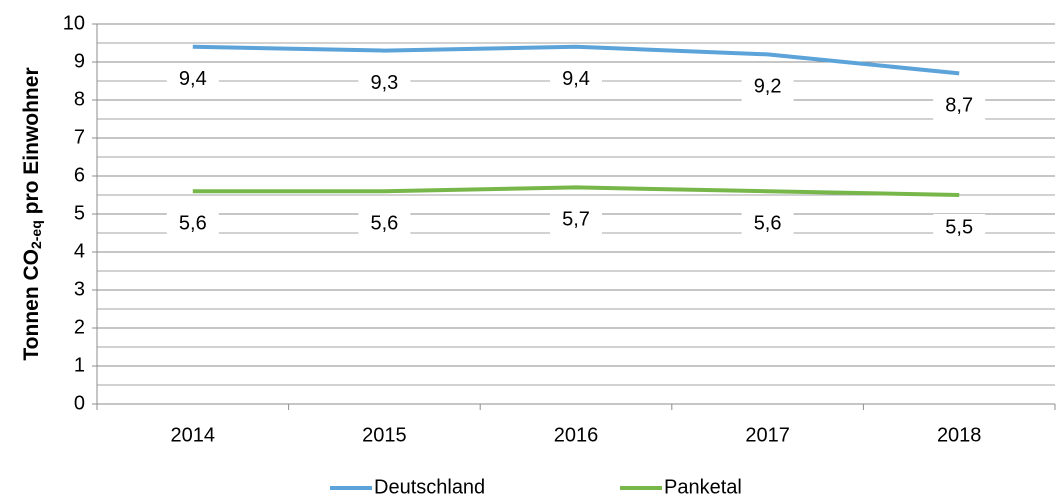 The image size is (1056, 498). Describe the element at coordinates (79, 137) in the screenshot. I see `y-tick-label: 7` at that location.